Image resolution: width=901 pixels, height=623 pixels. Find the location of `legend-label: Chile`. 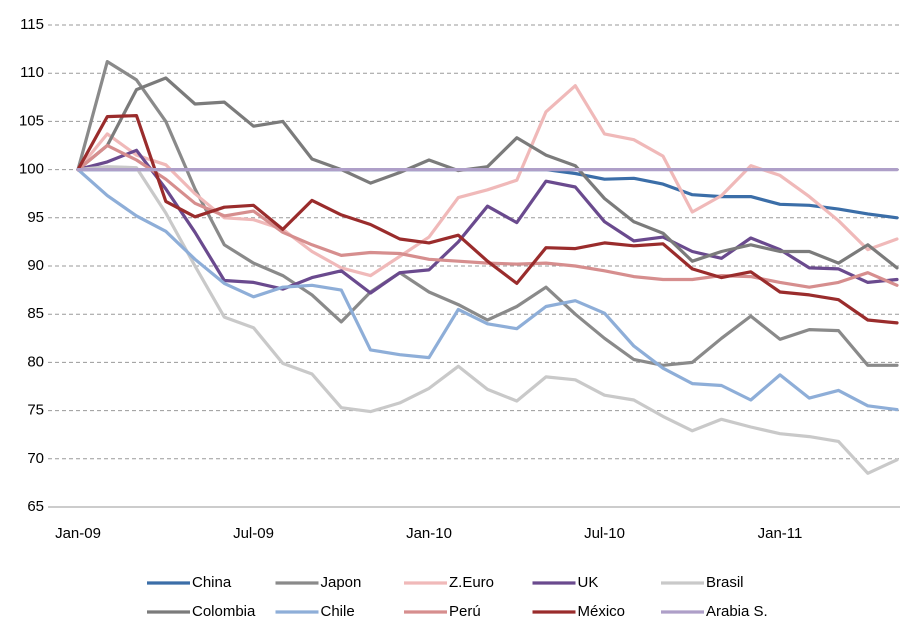

legend-label: Chile is located at coordinates (338, 611).